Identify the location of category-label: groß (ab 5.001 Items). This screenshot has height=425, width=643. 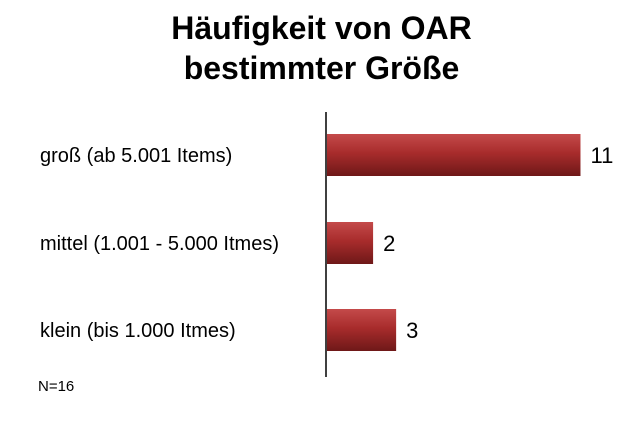
(136, 156).